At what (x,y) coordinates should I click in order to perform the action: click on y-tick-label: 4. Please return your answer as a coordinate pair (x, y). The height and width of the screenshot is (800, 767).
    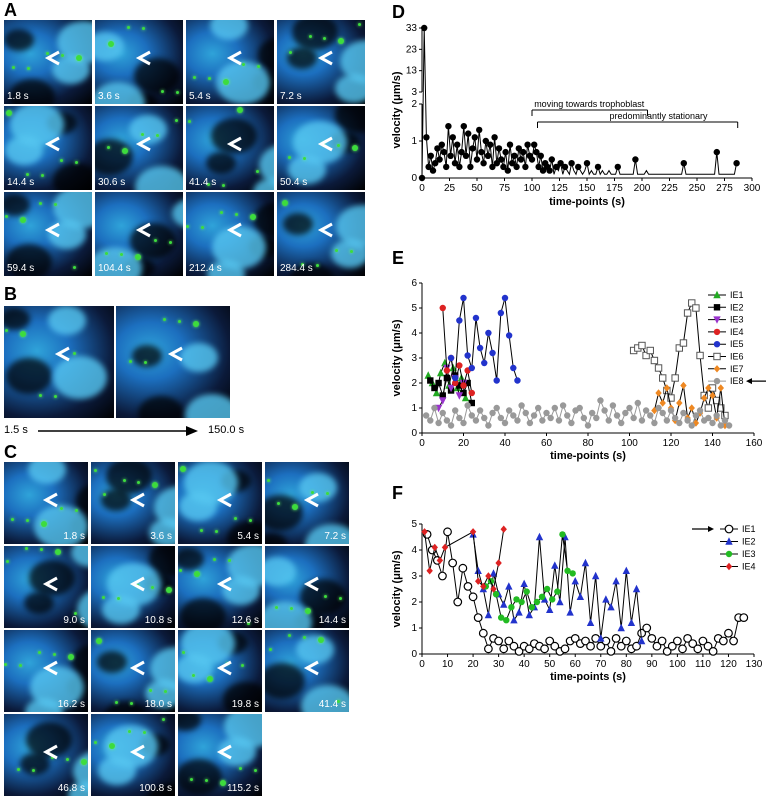
    Looking at the image, I should click on (414, 550).